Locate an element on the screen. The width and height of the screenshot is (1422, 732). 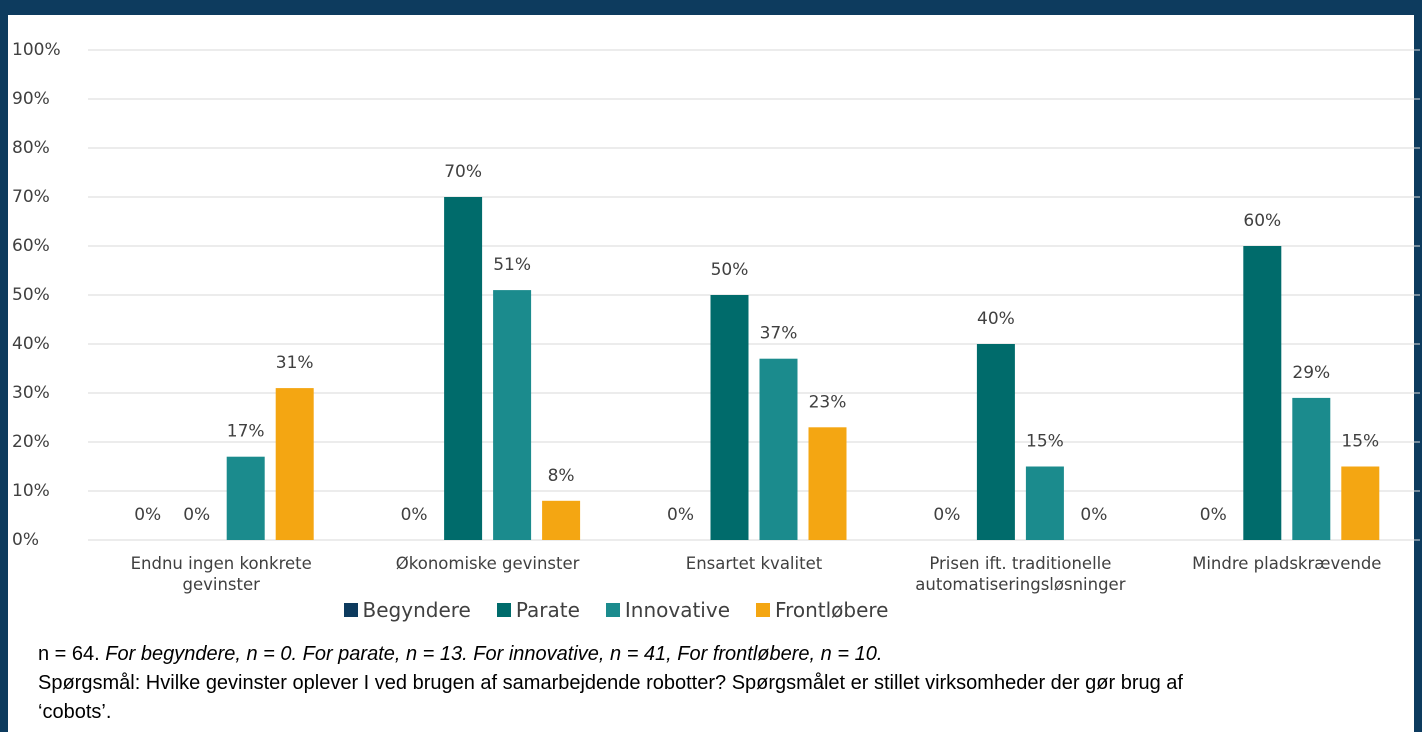
y-tick-label: 60% is located at coordinates (31, 246).